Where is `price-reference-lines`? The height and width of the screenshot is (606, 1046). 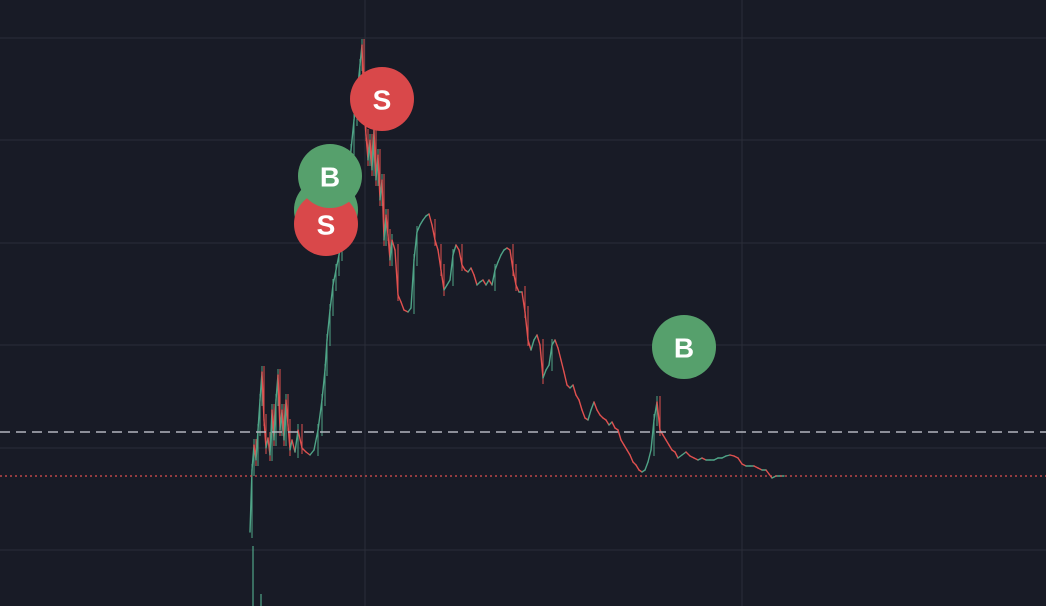
price-reference-lines is located at coordinates (523, 454).